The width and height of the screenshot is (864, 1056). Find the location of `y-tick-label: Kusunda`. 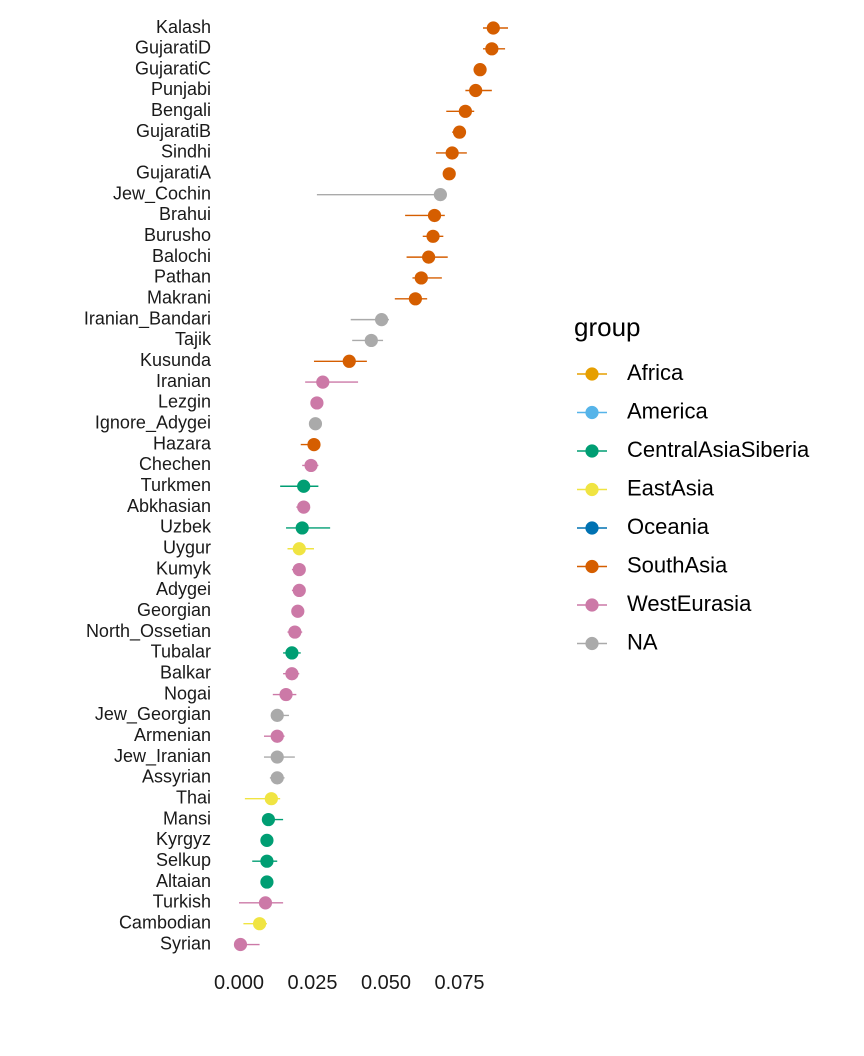

y-tick-label: Kusunda is located at coordinates (176, 360).